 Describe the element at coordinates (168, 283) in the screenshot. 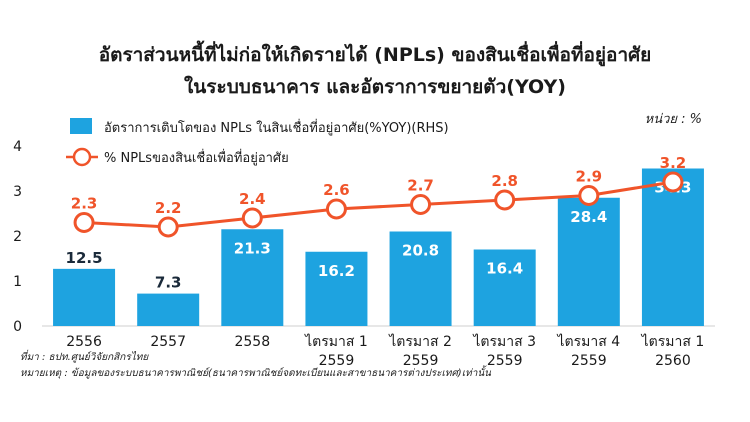

I see `bar-value-label: 7.3` at that location.